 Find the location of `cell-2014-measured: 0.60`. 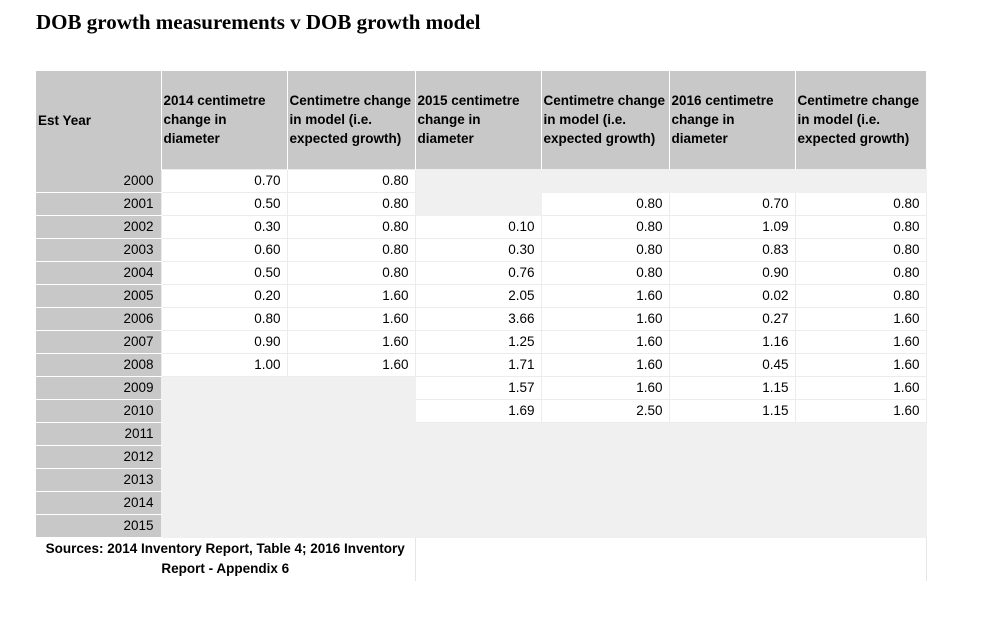

cell-2014-measured: 0.60 is located at coordinates (224, 249).